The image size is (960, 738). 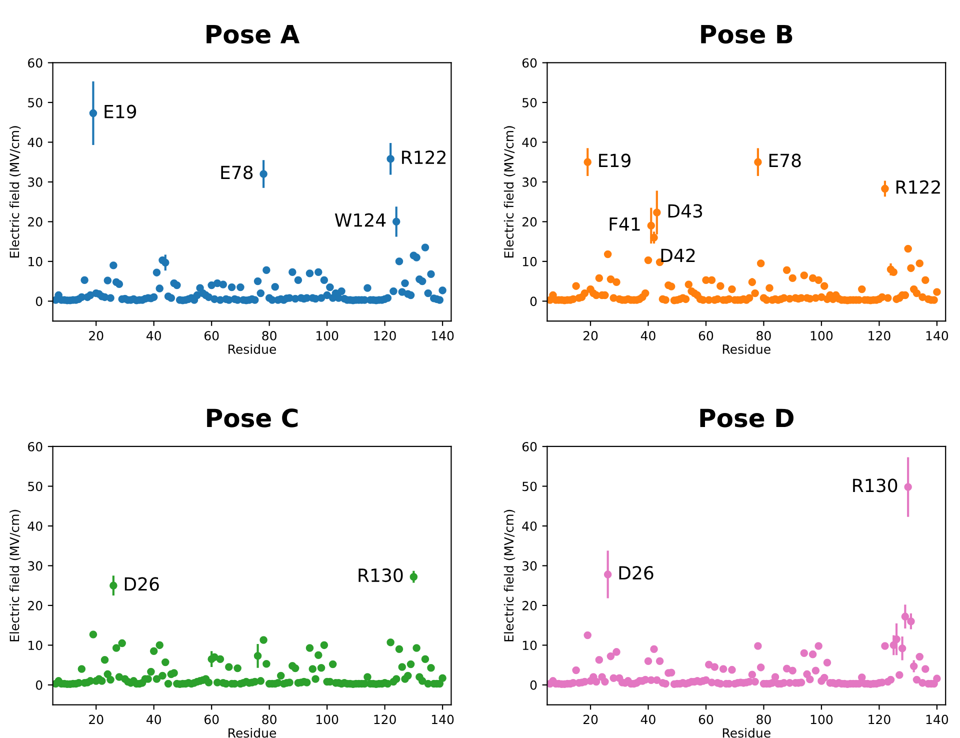 What do you see at coordinates (685, 211) in the screenshot?
I see `annotation: D43` at bounding box center [685, 211].